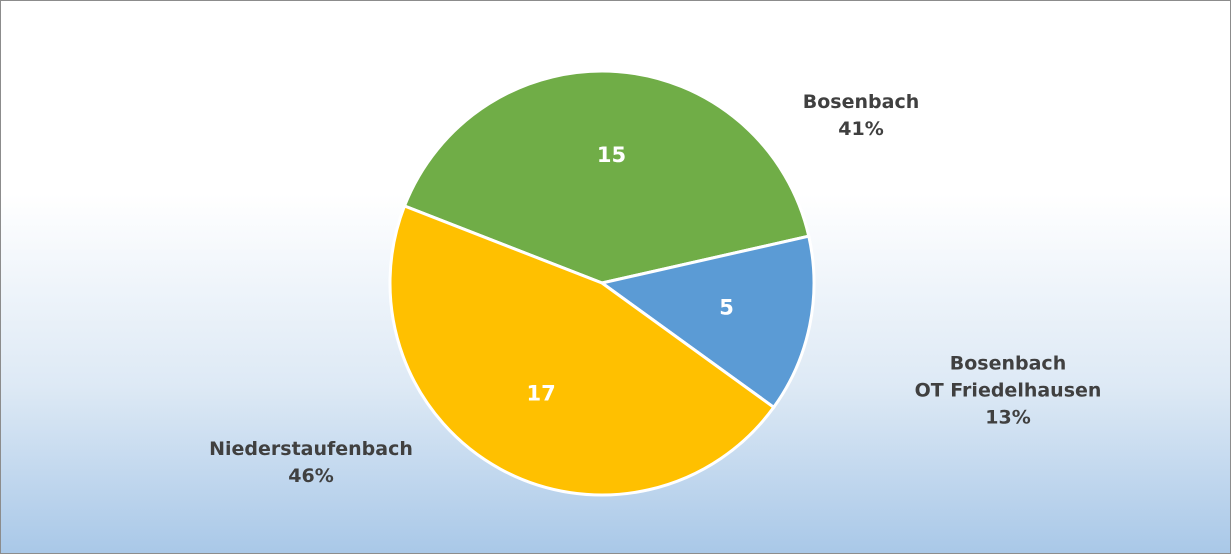  I want to click on category-label: Niederstaufenbach 46%, so click(311, 463).